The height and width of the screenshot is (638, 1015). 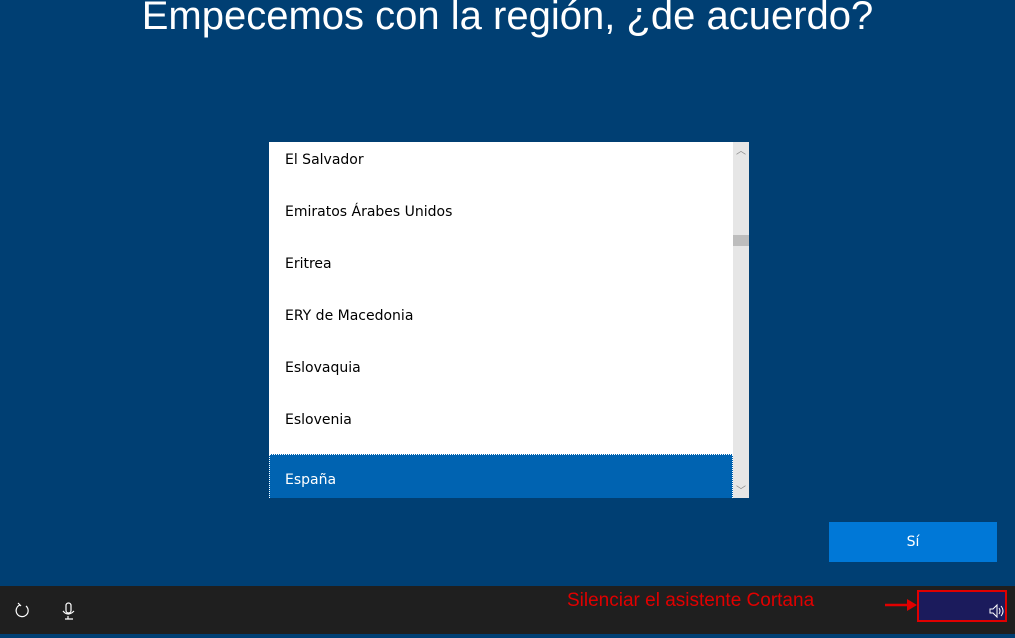 I want to click on region-item: Emiratos Árabes Unidos, so click(x=369, y=212).